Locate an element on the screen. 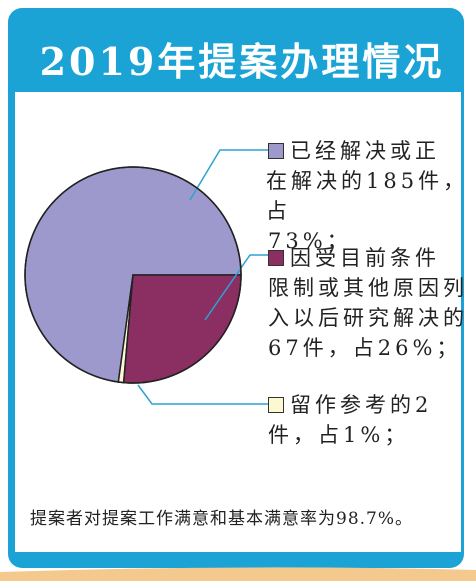 The image size is (476, 581). legend-resolved-line3: 73%； is located at coordinates (310, 241).